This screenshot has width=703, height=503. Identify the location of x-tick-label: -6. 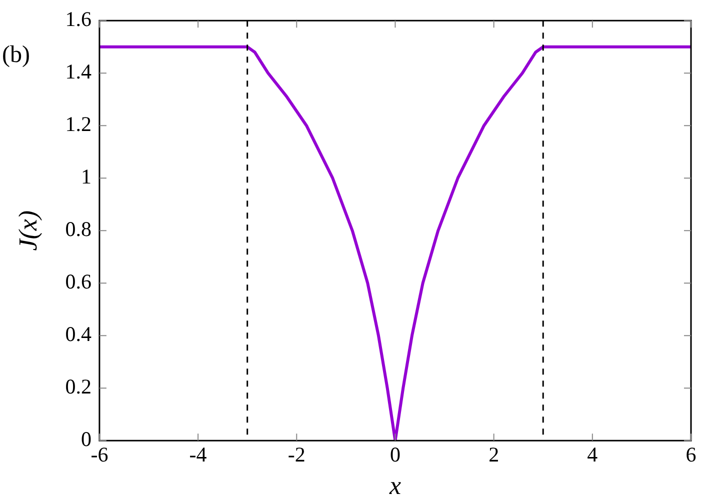
(99, 454).